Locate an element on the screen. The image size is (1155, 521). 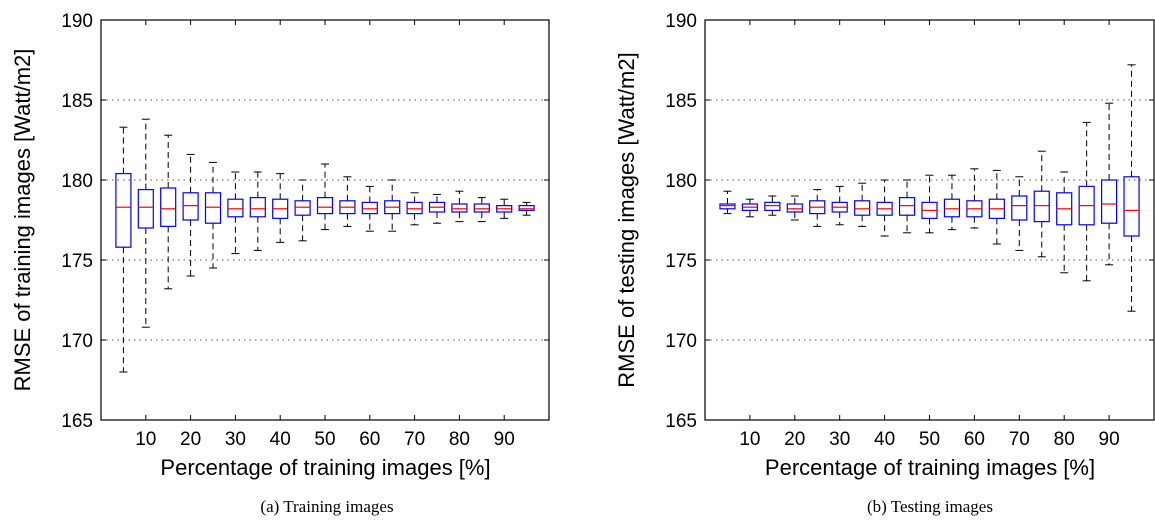
figure-caption: (b) Testing images is located at coordinates (930, 506).